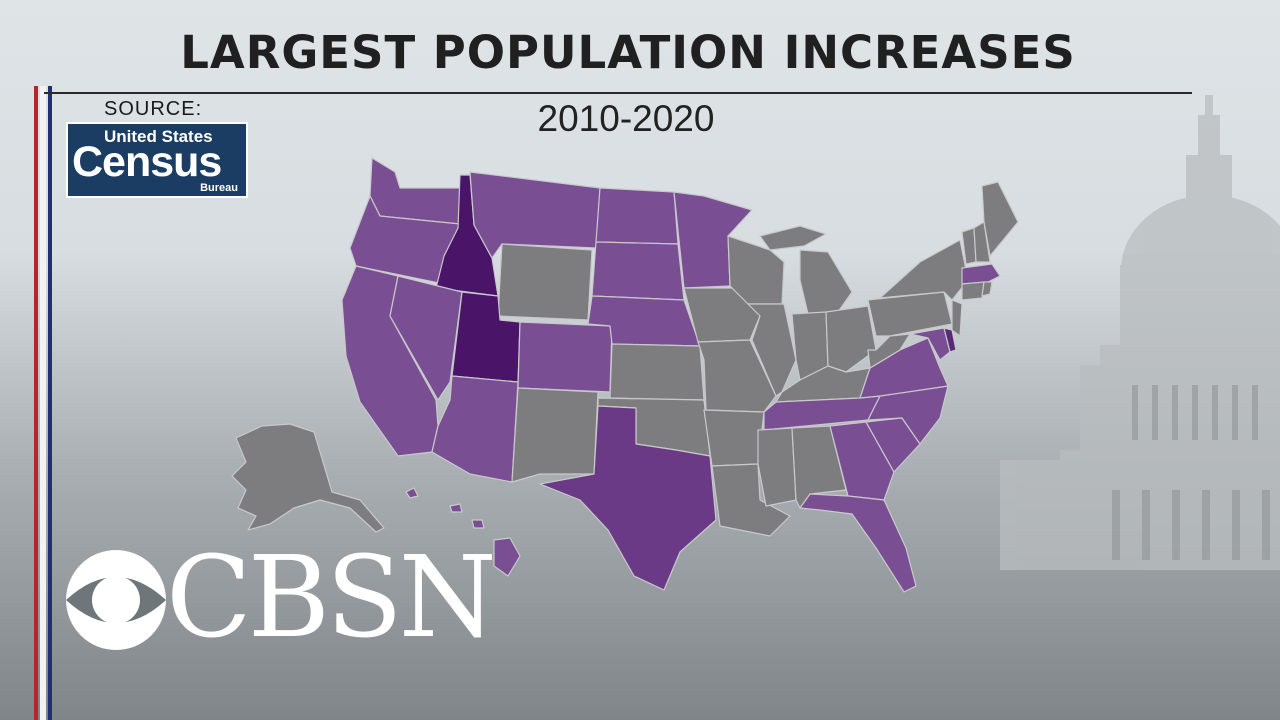  I want to click on state-connecticut, so click(973, 291).